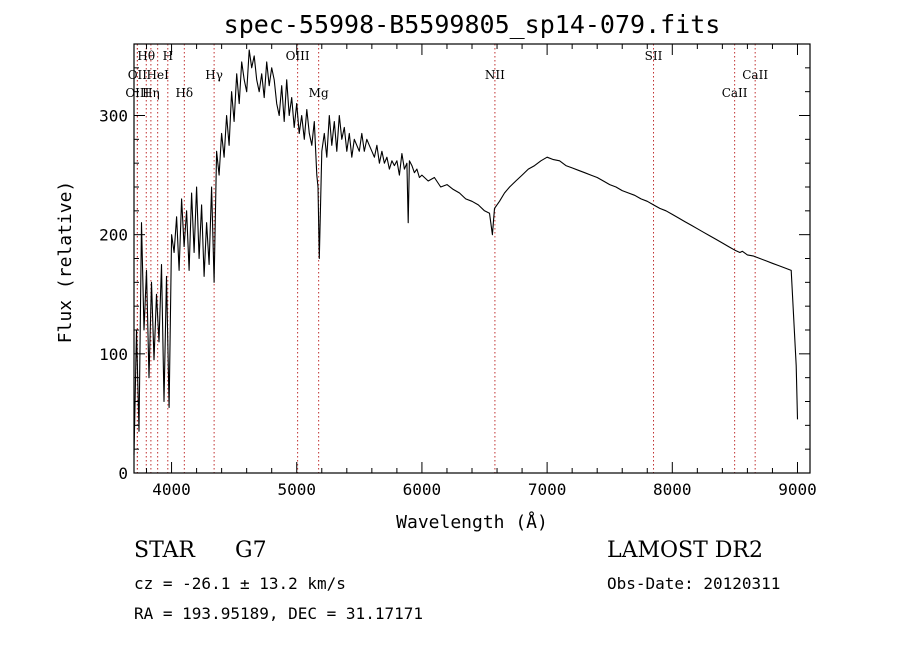  What do you see at coordinates (672, 489) in the screenshot?
I see `x-tick-label: 8000` at bounding box center [672, 489].